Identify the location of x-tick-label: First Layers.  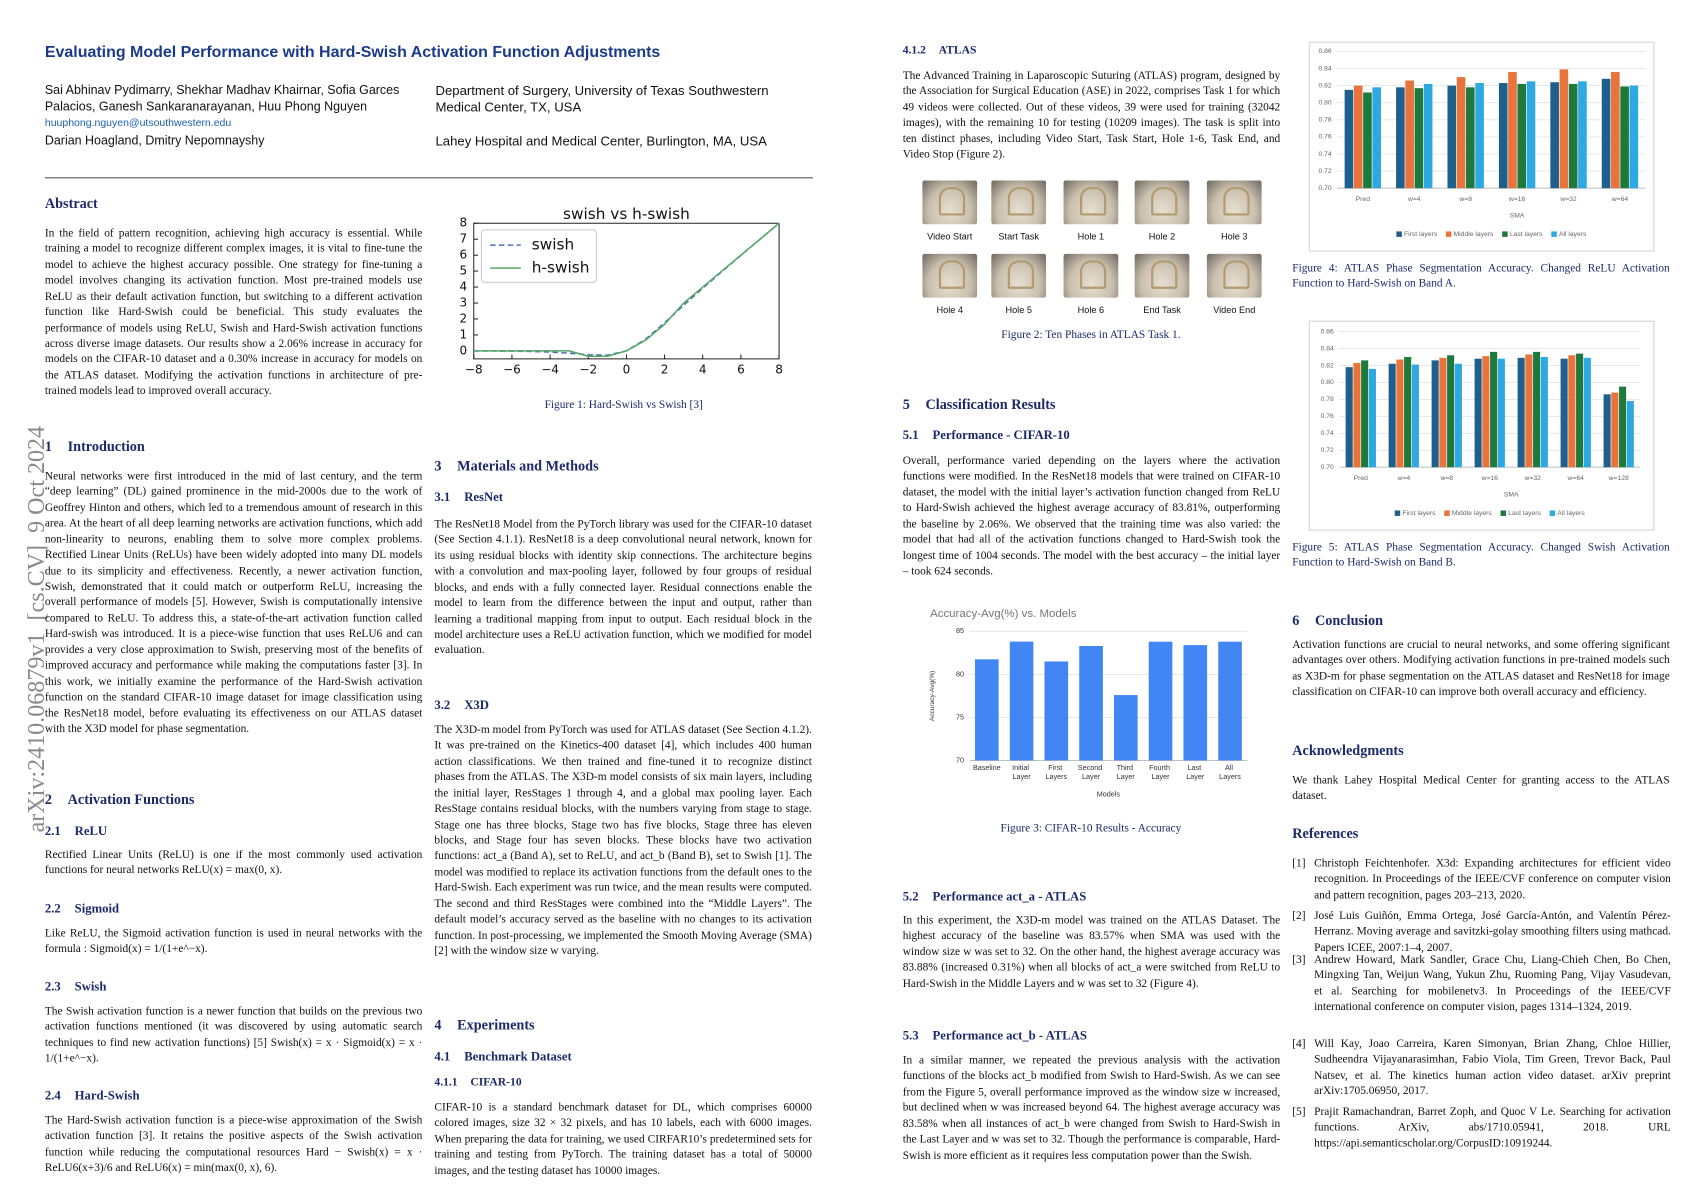
(1056, 772).